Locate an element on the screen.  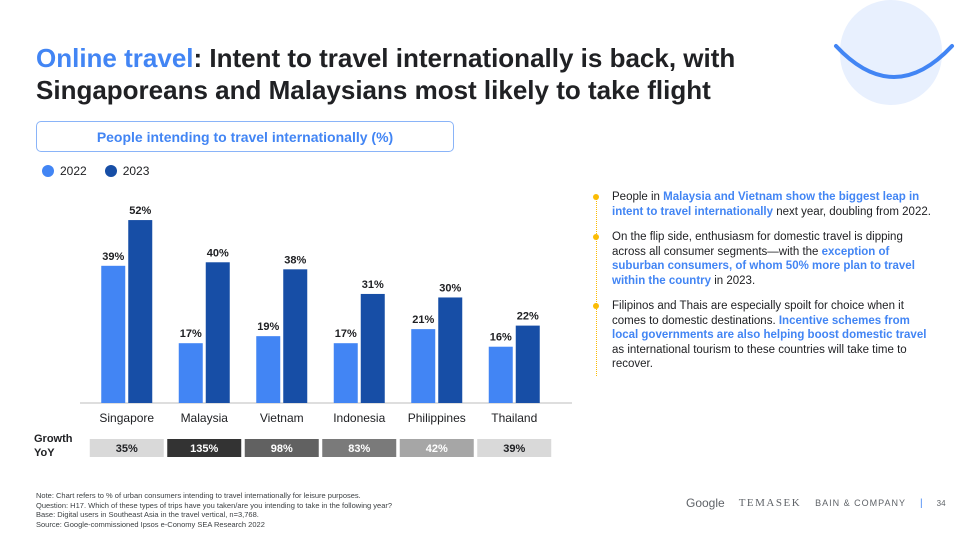
footer-logos: Google TEMASEK BAIN & COMPANY | 34 is located at coordinates (816, 503).